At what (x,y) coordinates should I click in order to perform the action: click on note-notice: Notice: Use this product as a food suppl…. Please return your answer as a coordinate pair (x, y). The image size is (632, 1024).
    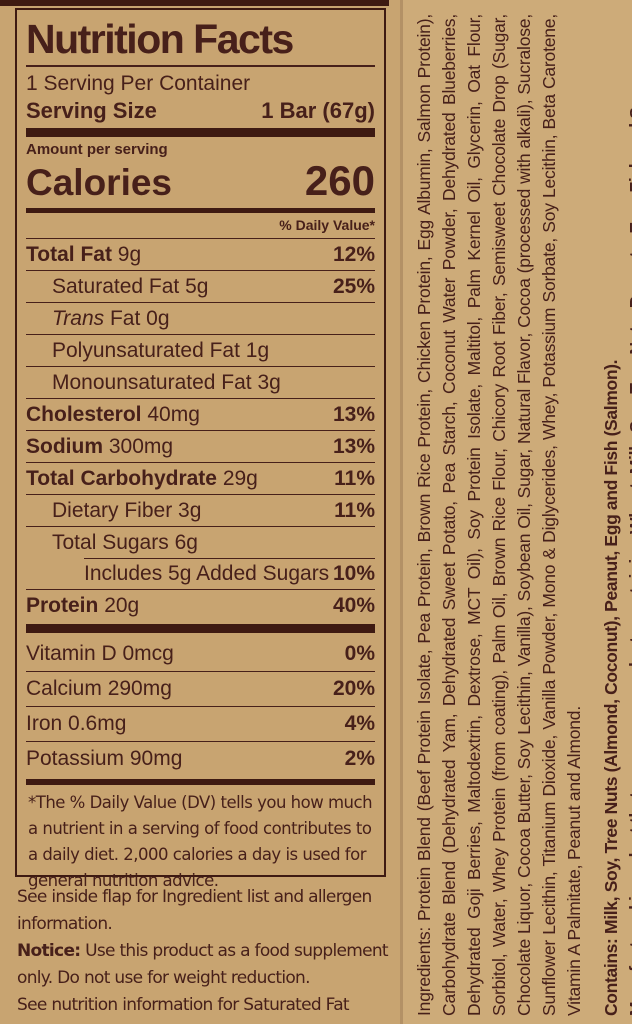
    Looking at the image, I should click on (211, 965).